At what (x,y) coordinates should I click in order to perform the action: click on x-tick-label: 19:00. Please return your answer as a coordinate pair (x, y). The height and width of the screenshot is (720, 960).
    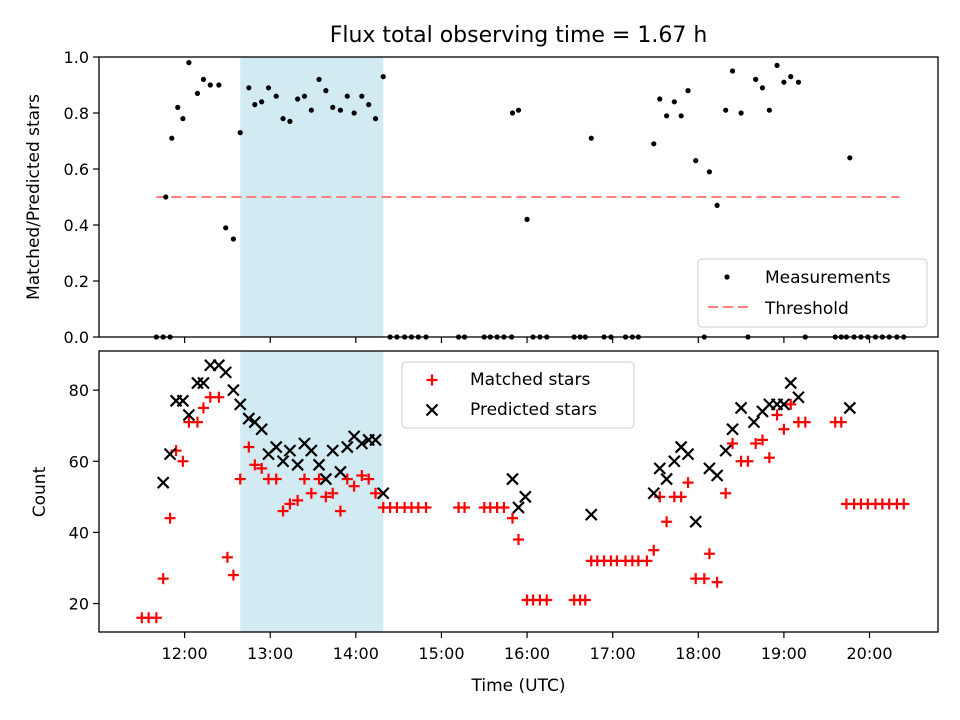
    Looking at the image, I should click on (784, 653).